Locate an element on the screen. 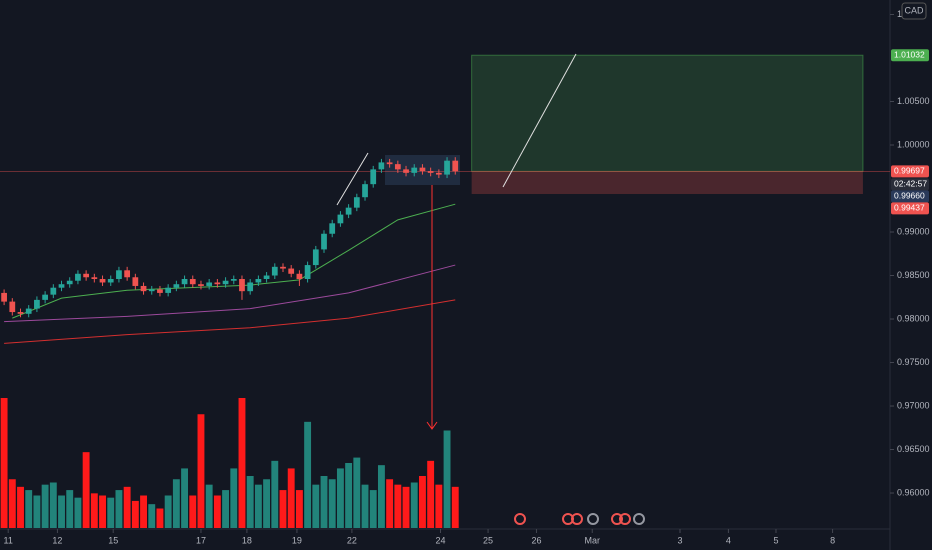 Image resolution: width=932 pixels, height=550 pixels. price-tag-label: 02:42:57 is located at coordinates (910, 184).